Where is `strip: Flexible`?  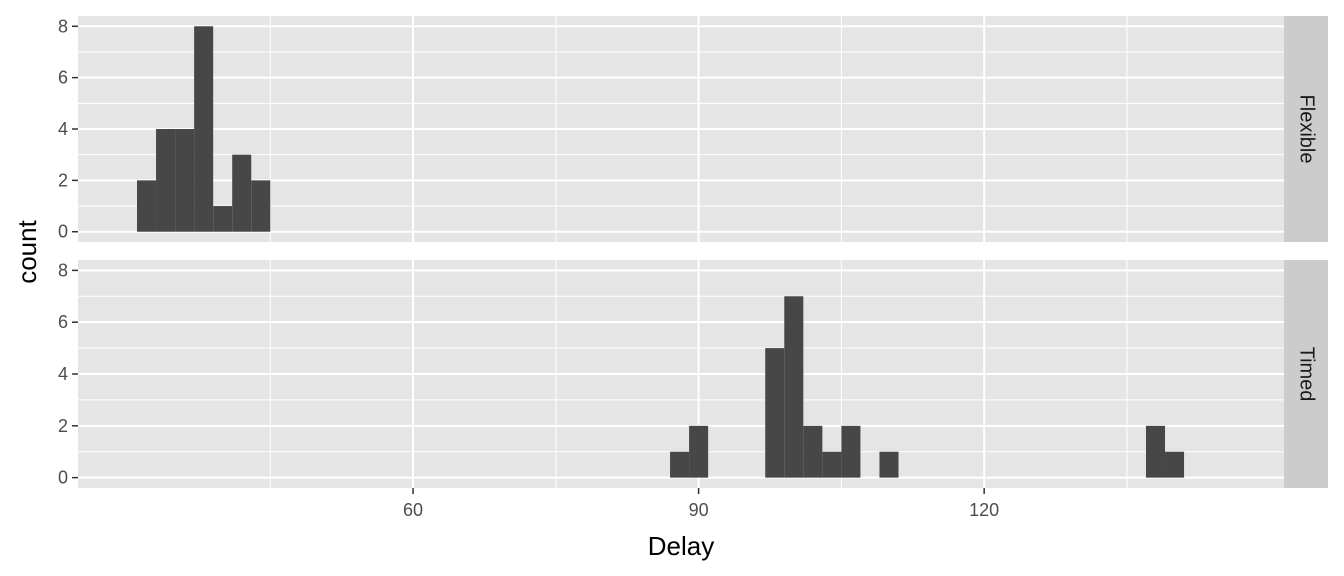
strip: Flexible is located at coordinates (1306, 129).